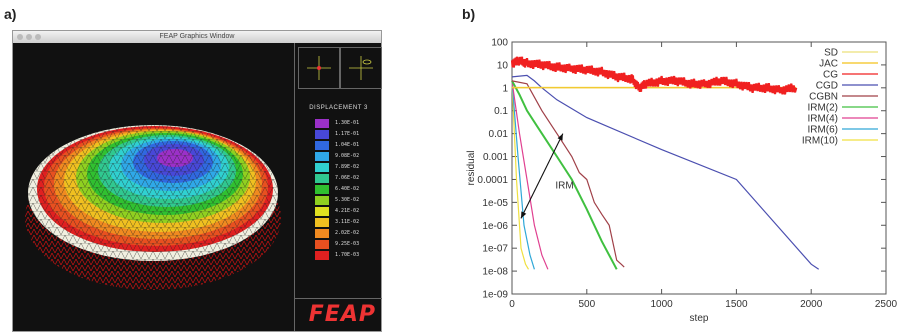 The height and width of the screenshot is (334, 916). What do you see at coordinates (38, 37) in the screenshot?
I see `window-zoom-icon` at bounding box center [38, 37].